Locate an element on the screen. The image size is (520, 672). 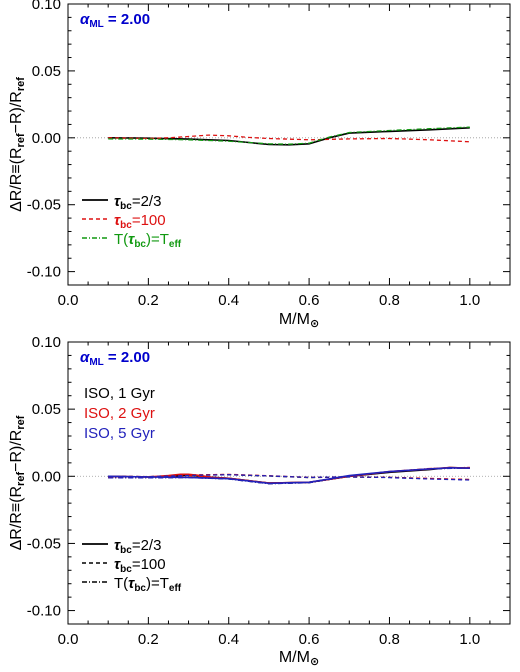
panel-bottom-ytick-label: -0.05 is located at coordinates (44, 543).